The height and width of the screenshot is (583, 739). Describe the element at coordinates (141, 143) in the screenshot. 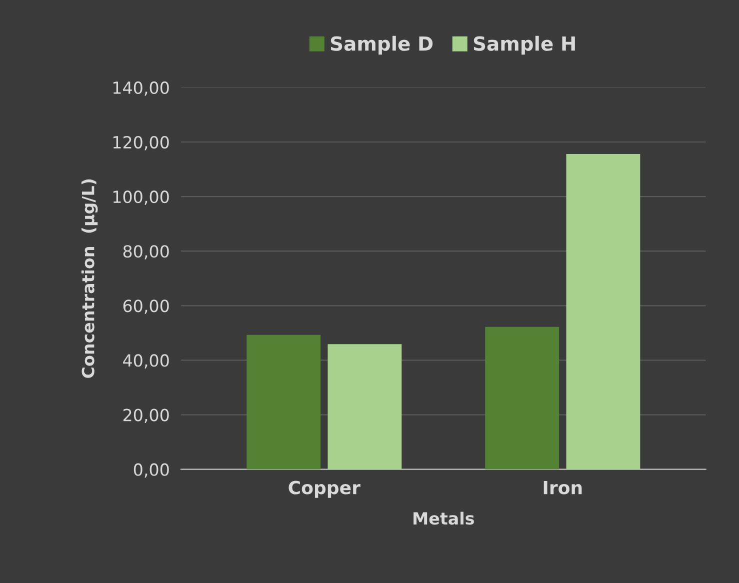

I see `y-tick-label: 120,00` at that location.